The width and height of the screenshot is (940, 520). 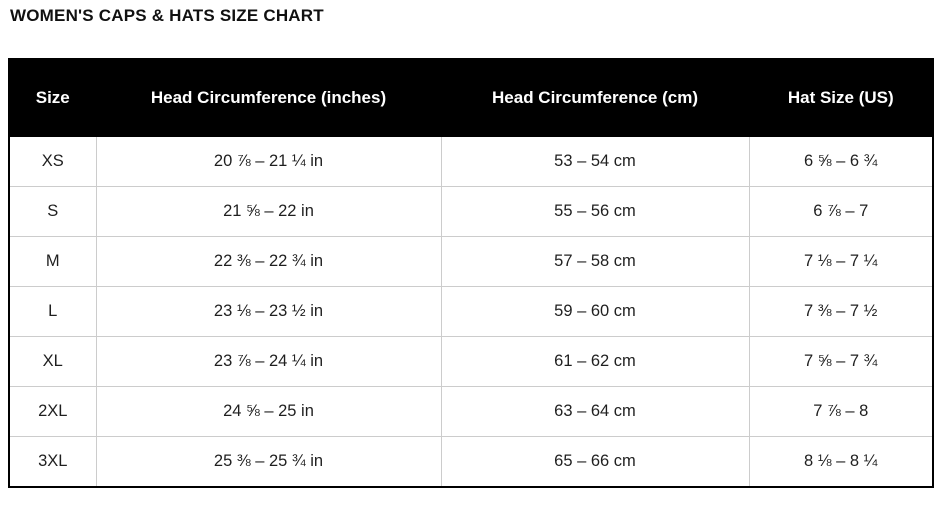 I want to click on table-cell: 7 ⅛ – 7 ¼, so click(x=841, y=261).